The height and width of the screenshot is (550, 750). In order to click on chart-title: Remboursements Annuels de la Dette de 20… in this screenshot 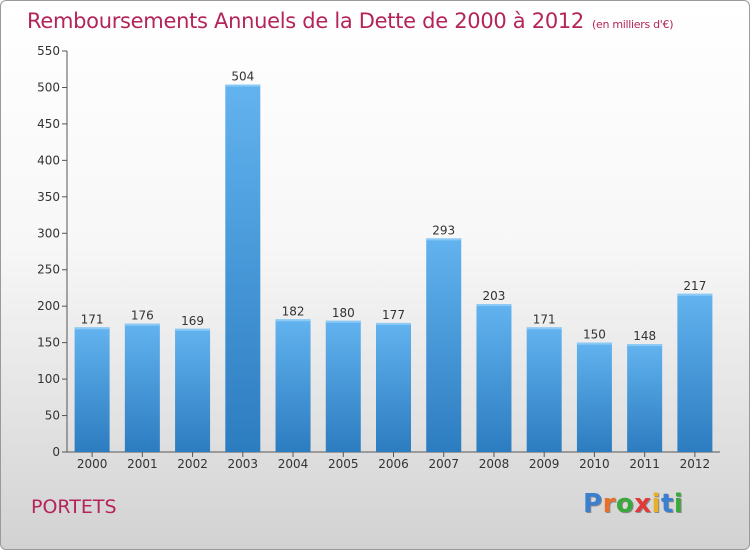, I will do `click(350, 21)`.